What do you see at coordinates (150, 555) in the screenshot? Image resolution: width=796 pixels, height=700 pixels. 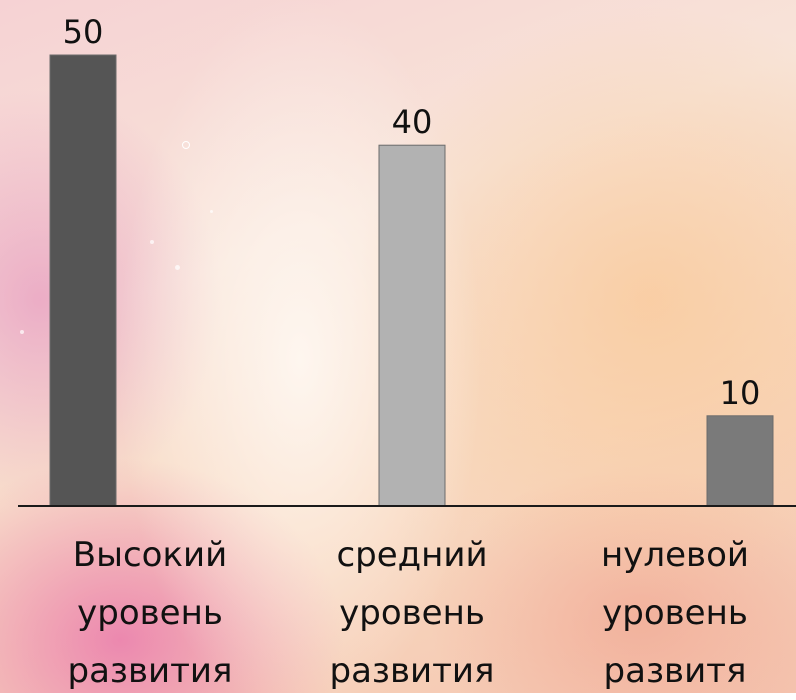 I see `category-label-line: Высокий` at bounding box center [150, 555].